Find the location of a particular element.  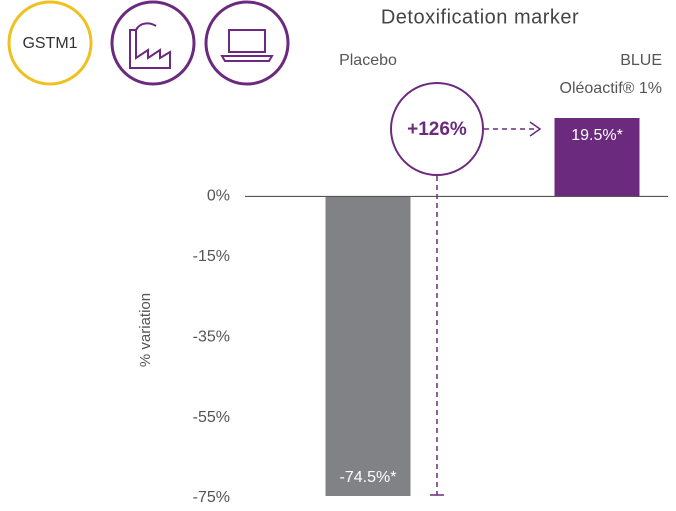

factory-icon is located at coordinates (150, 45).